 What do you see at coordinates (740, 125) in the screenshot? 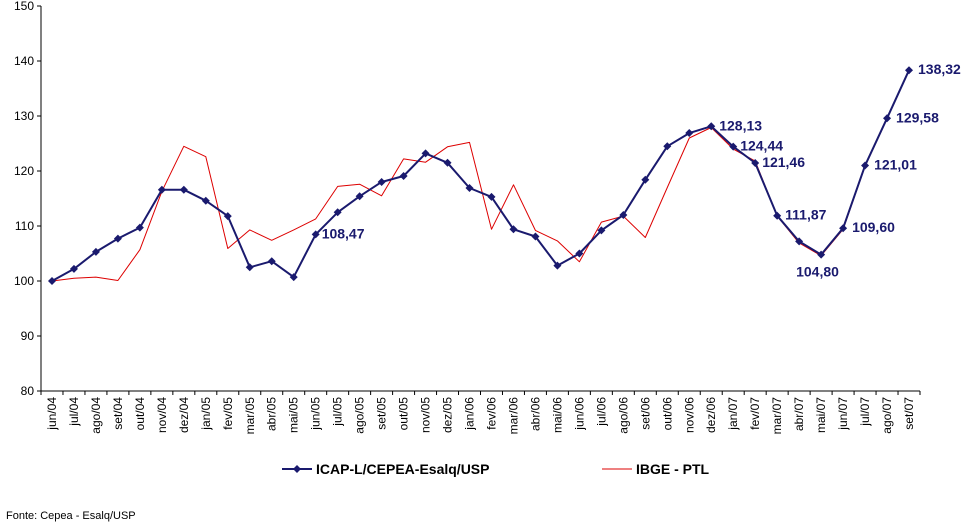
I see `data-label: 128,13` at bounding box center [740, 125].